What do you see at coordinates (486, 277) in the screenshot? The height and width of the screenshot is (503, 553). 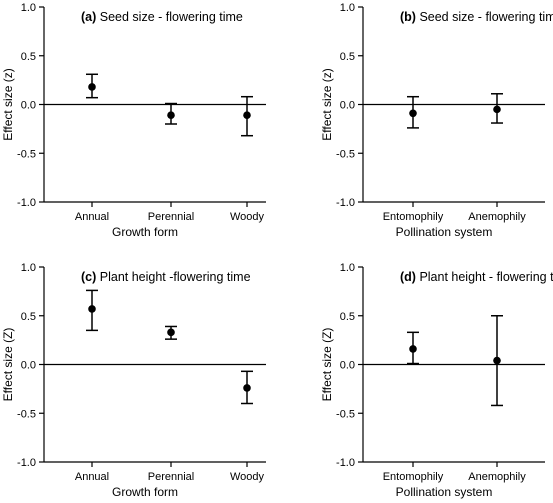 I see `panel-title-text: Plant height - flowering time` at bounding box center [486, 277].